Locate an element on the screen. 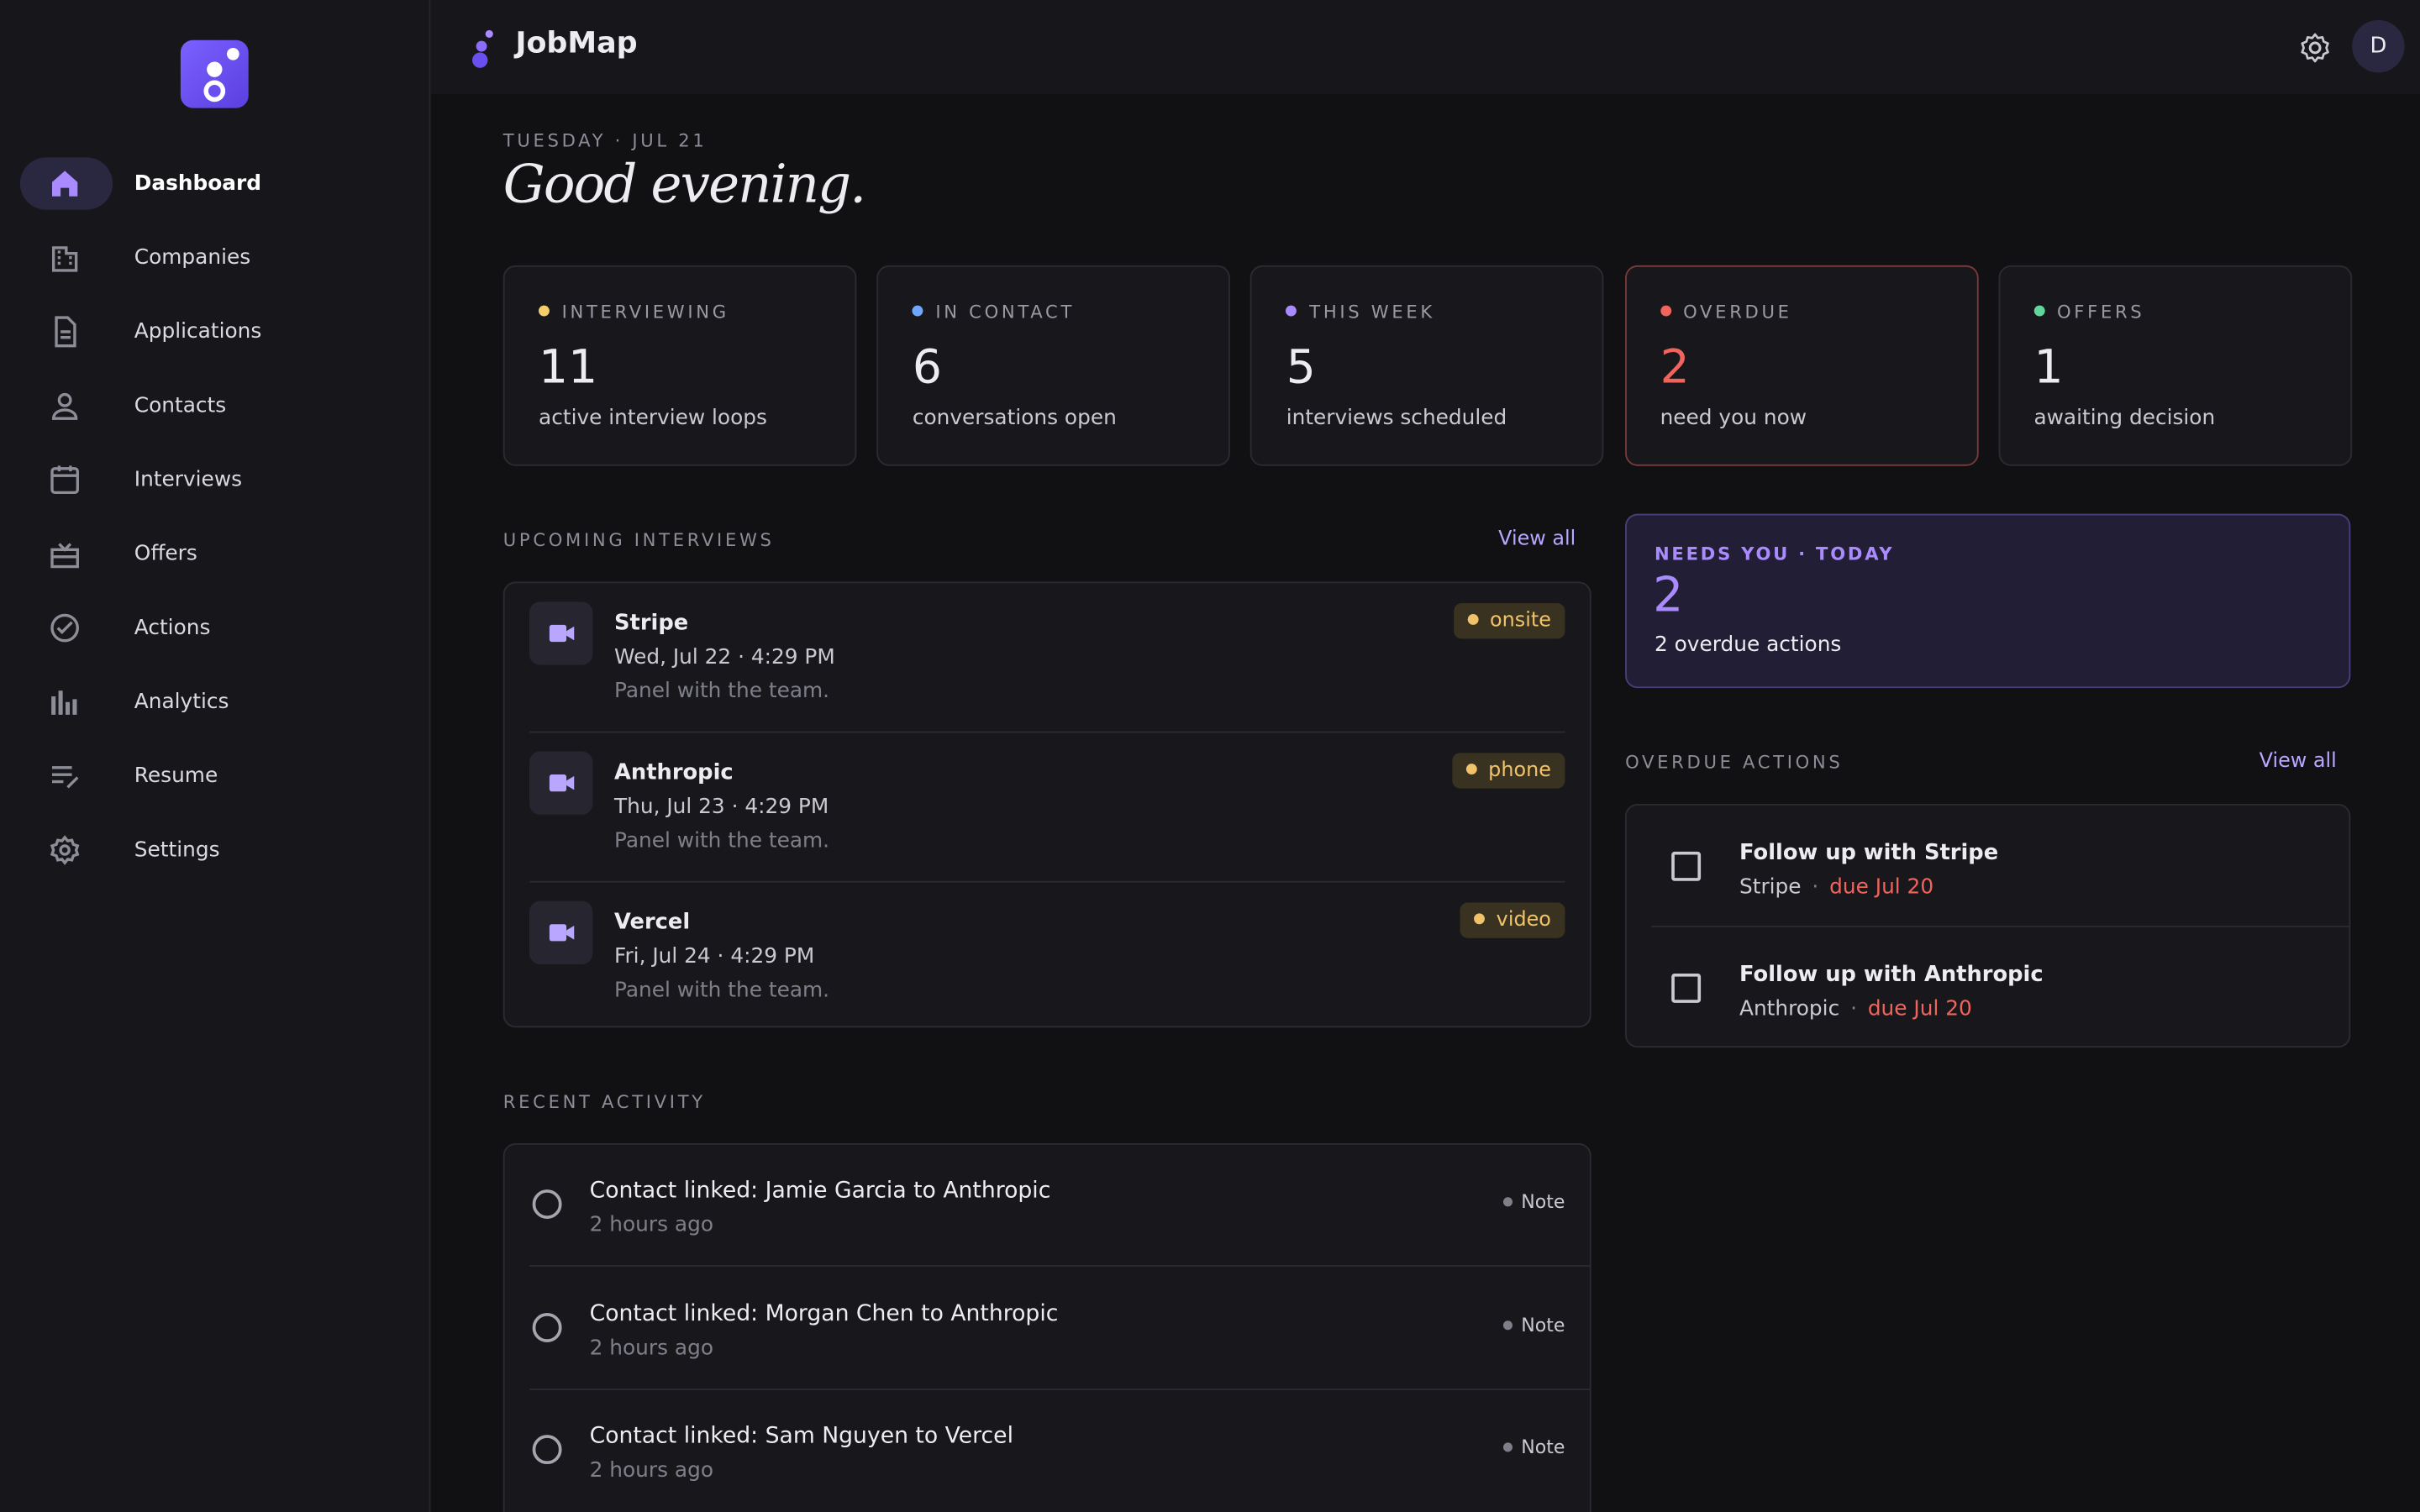  logo-mark is located at coordinates (221, 74).